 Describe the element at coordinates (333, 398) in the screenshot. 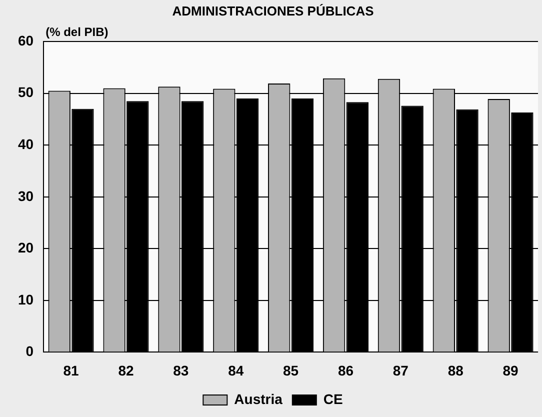

I see `legend-label: CE` at that location.